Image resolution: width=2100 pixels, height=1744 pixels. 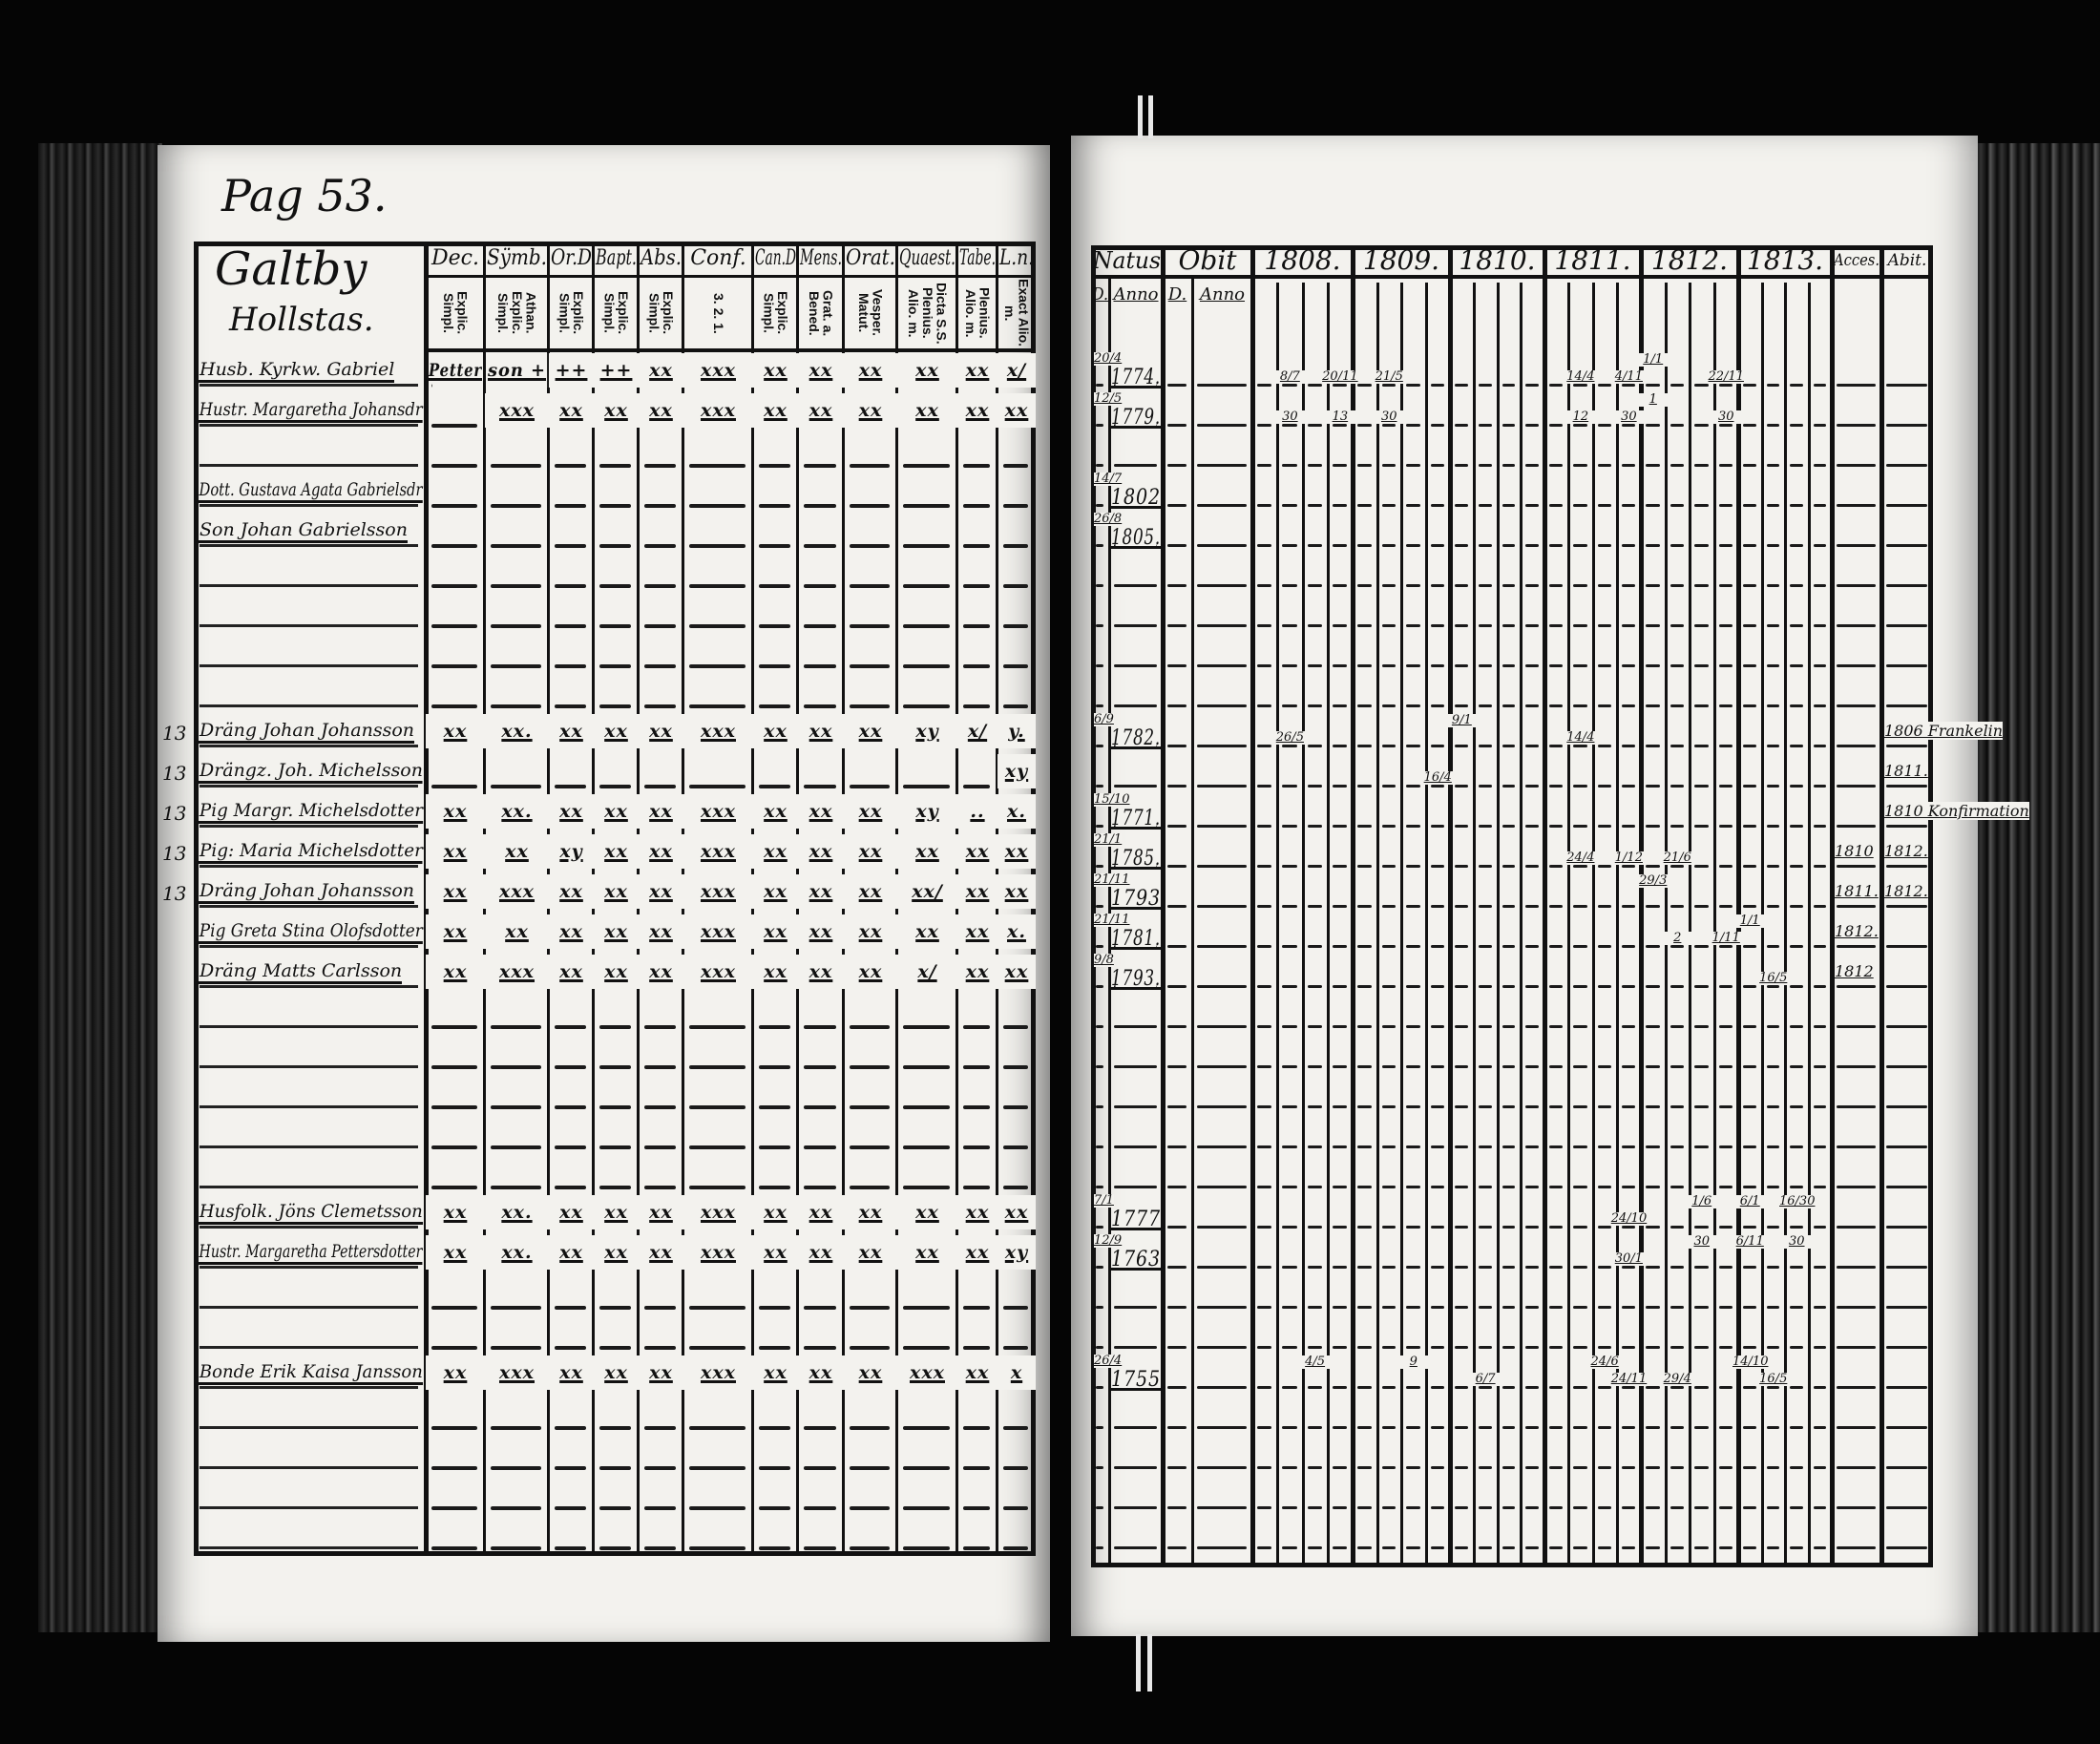 I want to click on examination-mark: xxx, so click(x=927, y=1372).